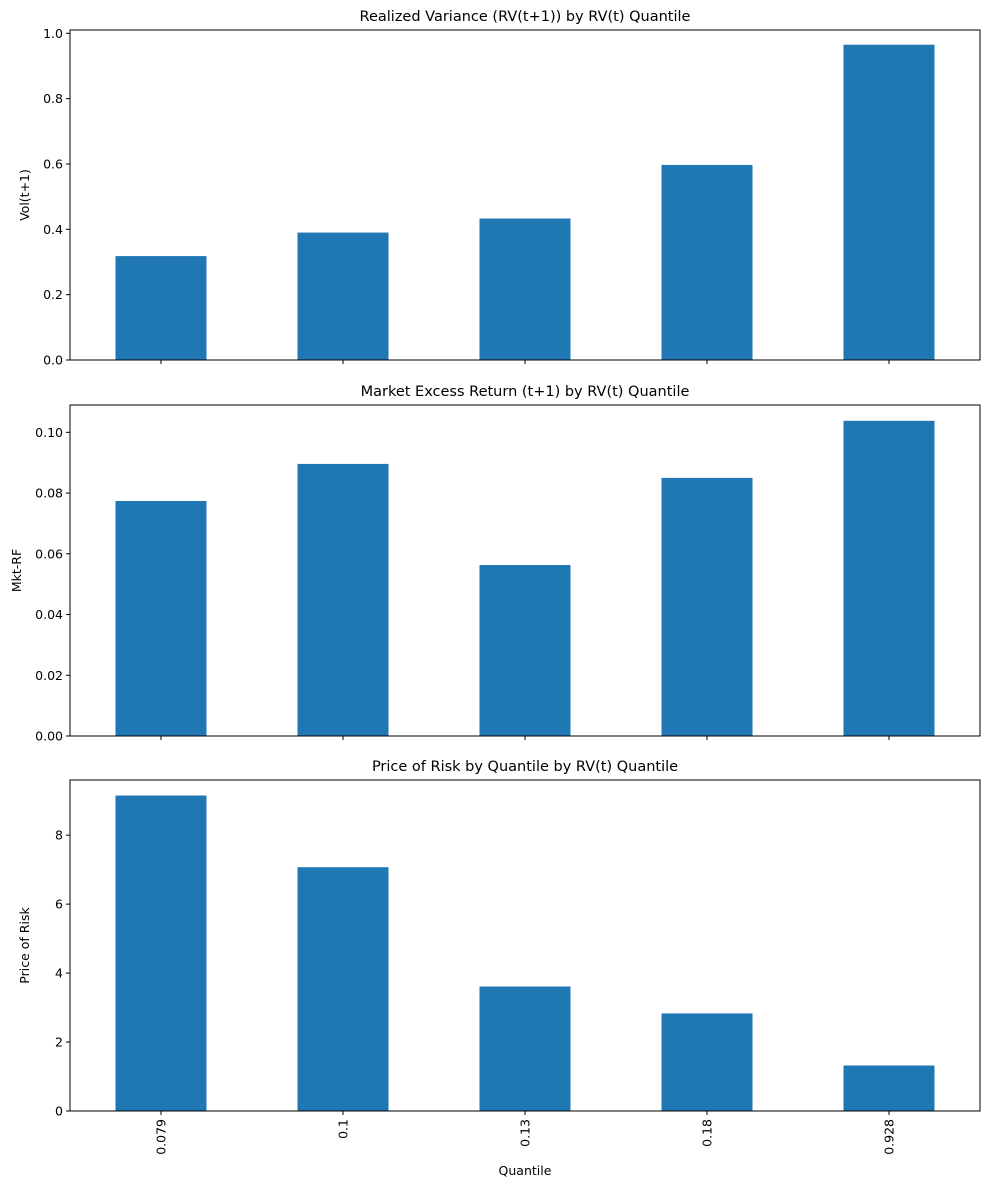 This screenshot has width=989, height=1190. I want to click on panel2-ytick-label-6: 0.10, so click(49, 432).